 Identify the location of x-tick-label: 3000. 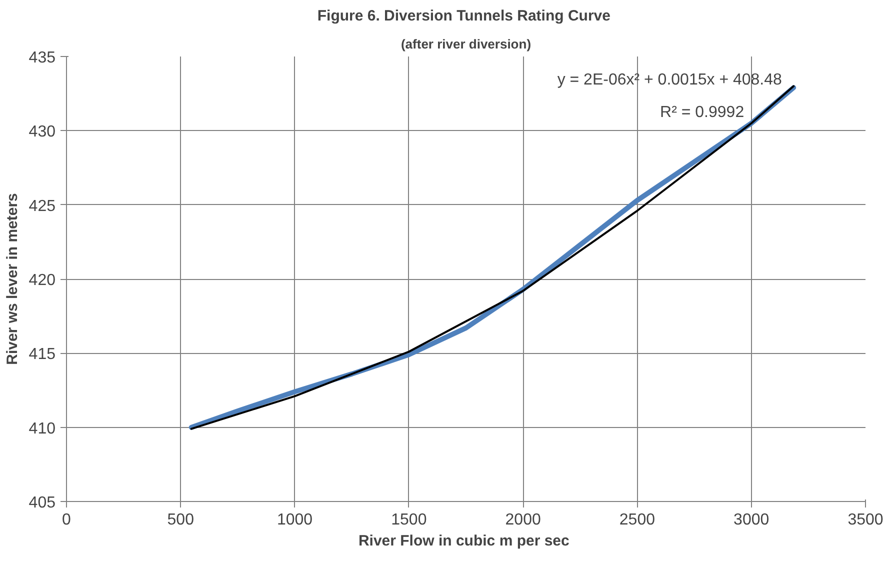
(752, 520).